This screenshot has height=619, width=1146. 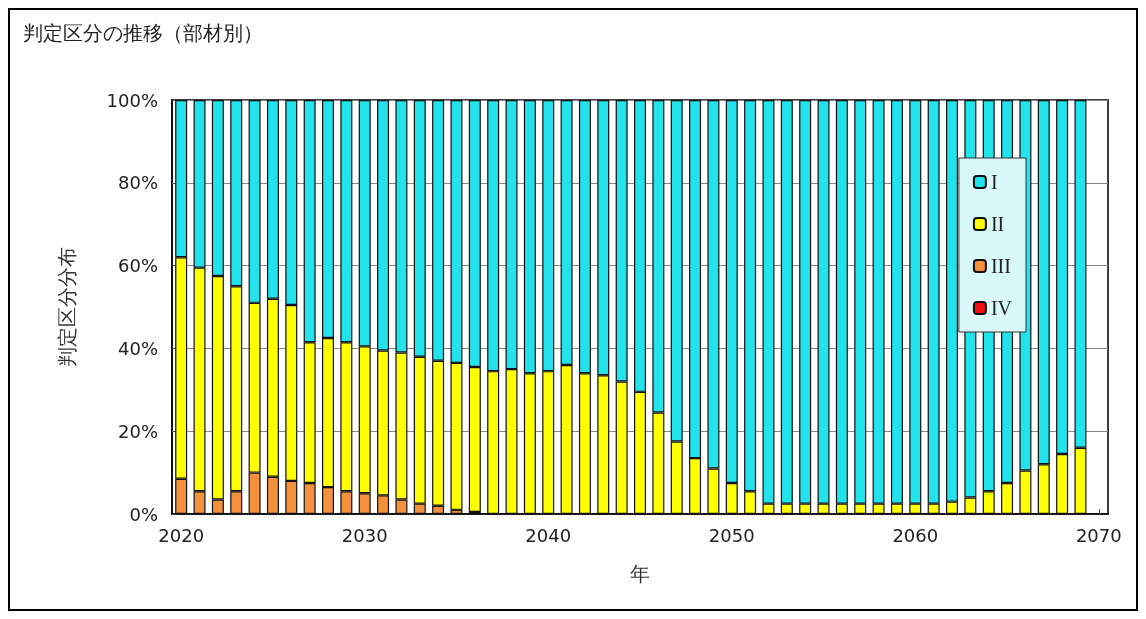 I want to click on chart-title: 判定区分の推移（部材別）, so click(x=143, y=33).